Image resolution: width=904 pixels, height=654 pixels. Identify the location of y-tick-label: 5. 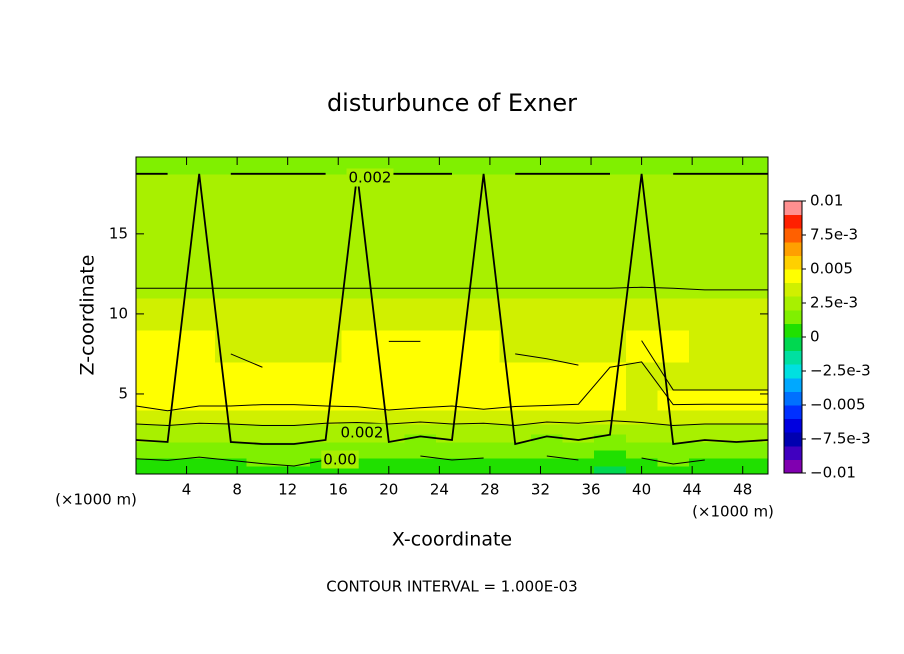
(123, 393).